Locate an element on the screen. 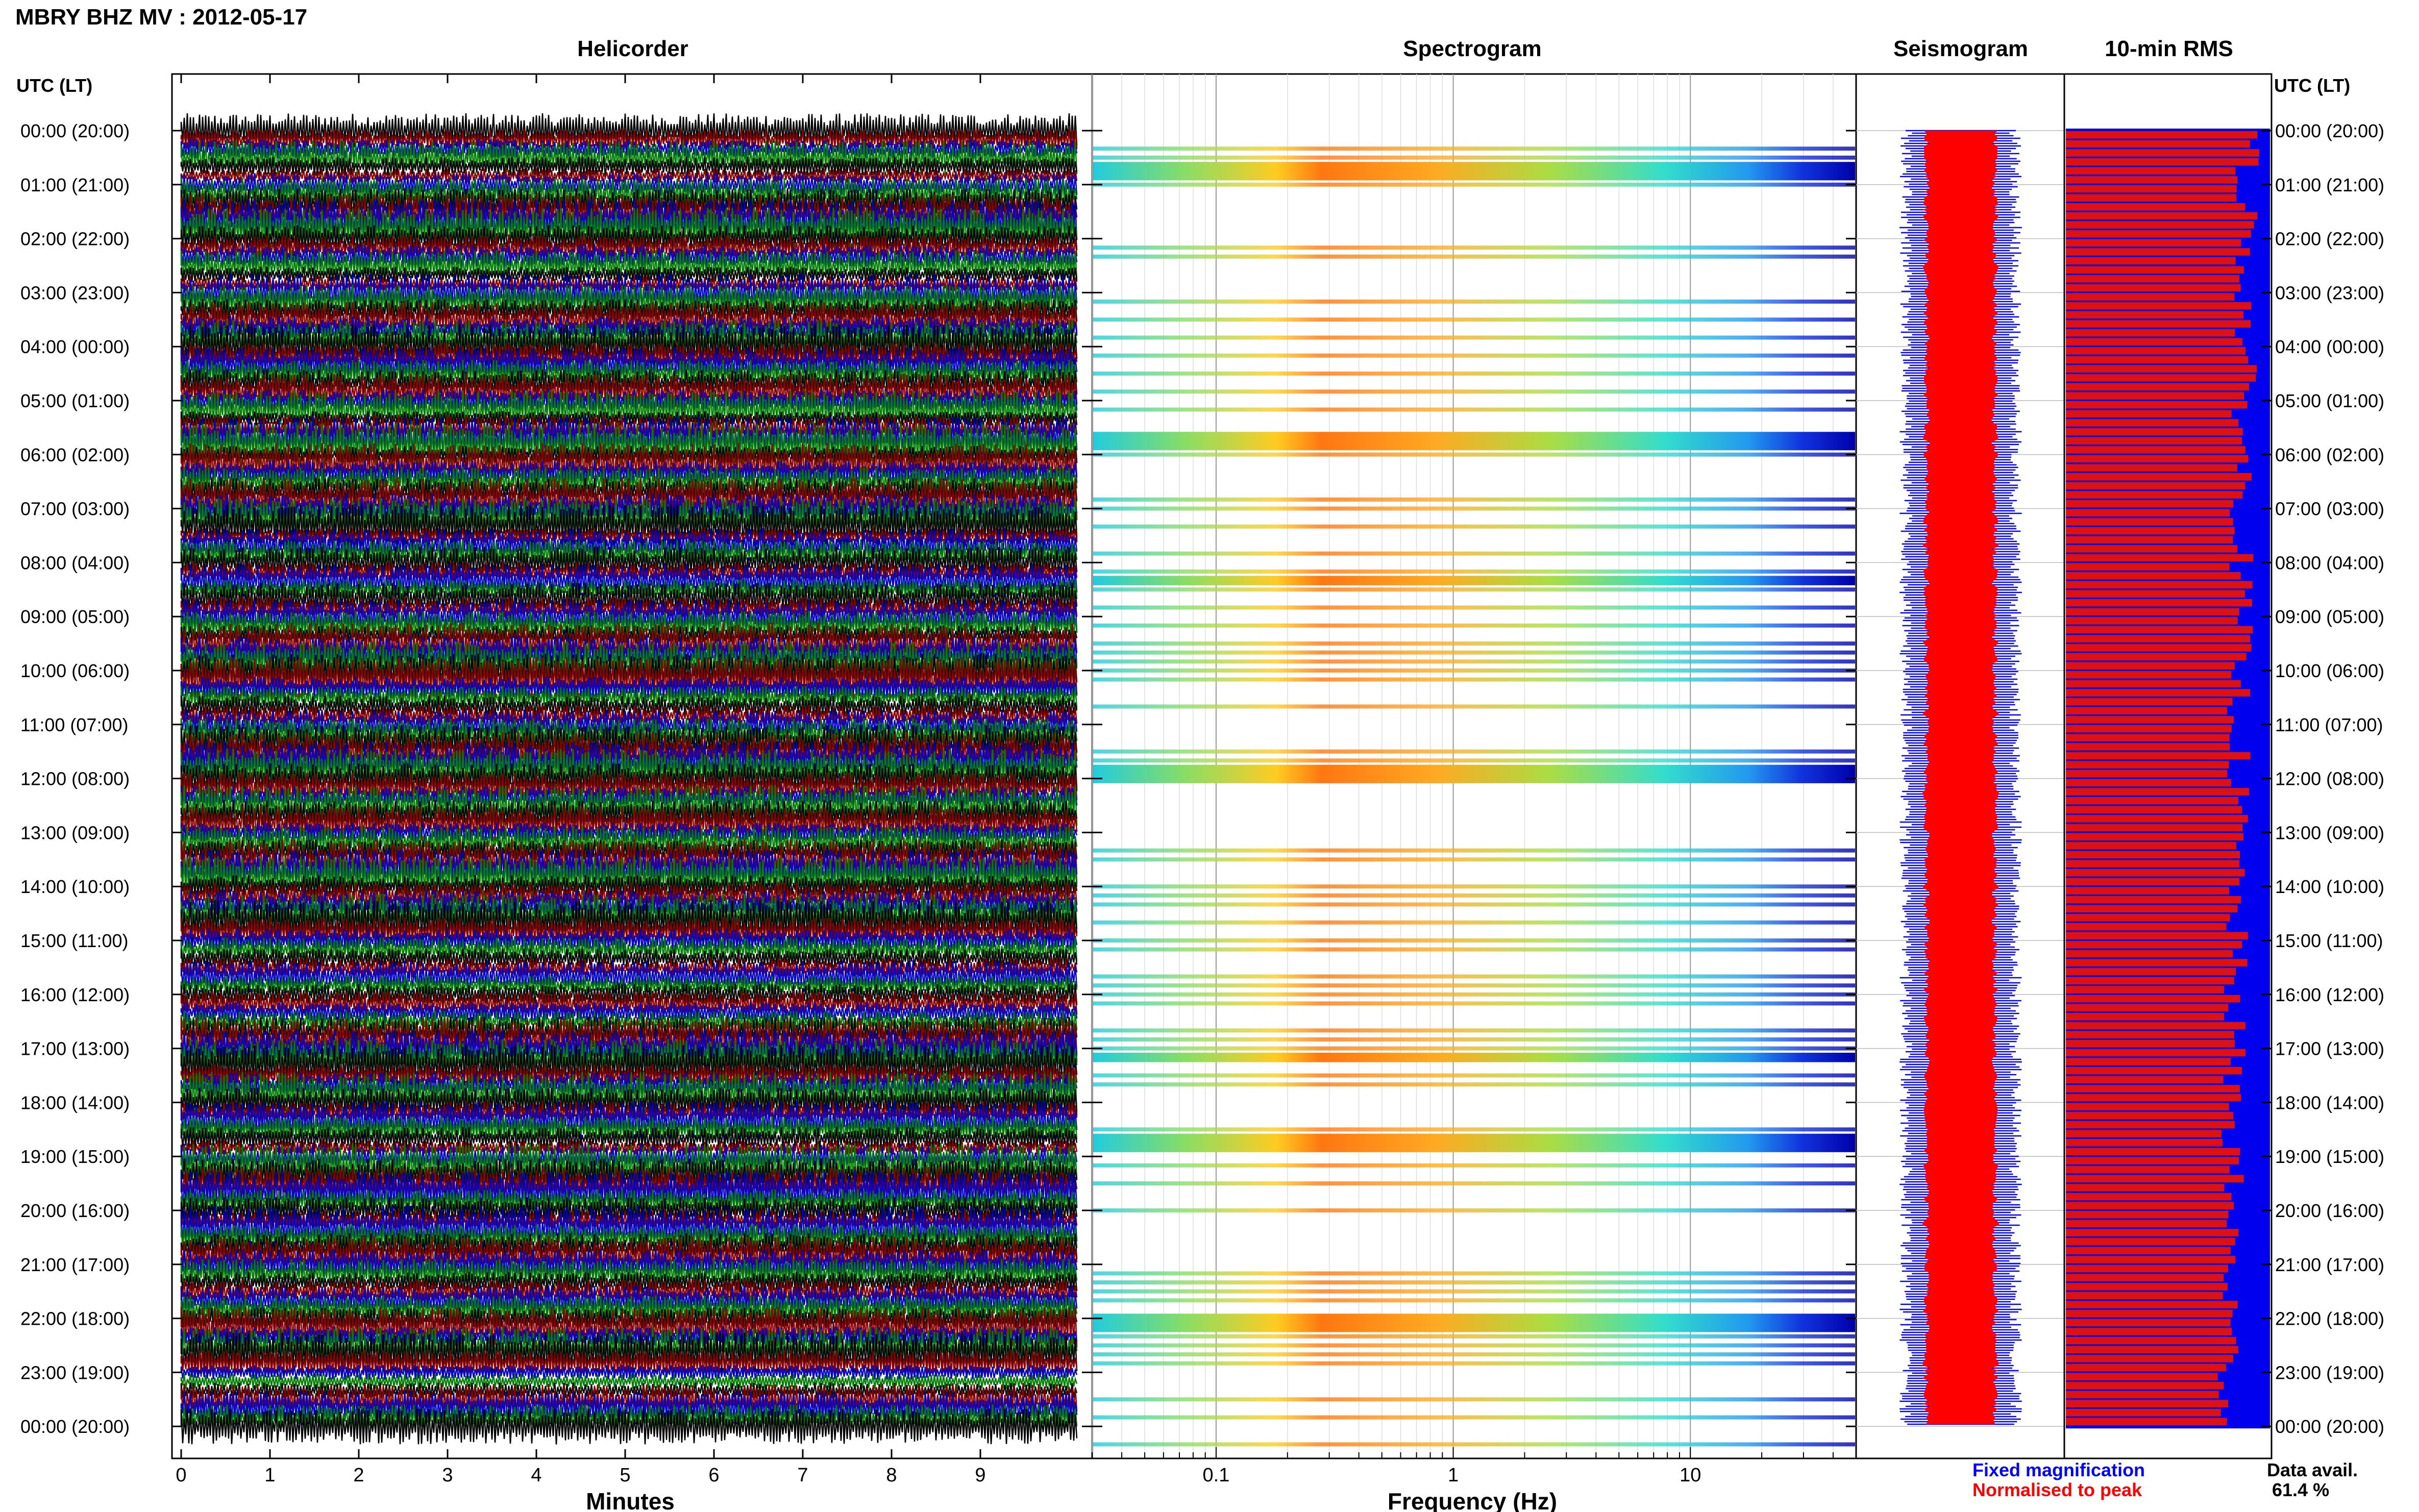 Image resolution: width=2419 pixels, height=1512 pixels. helicorder-x-tick-label: 0 is located at coordinates (181, 1475).